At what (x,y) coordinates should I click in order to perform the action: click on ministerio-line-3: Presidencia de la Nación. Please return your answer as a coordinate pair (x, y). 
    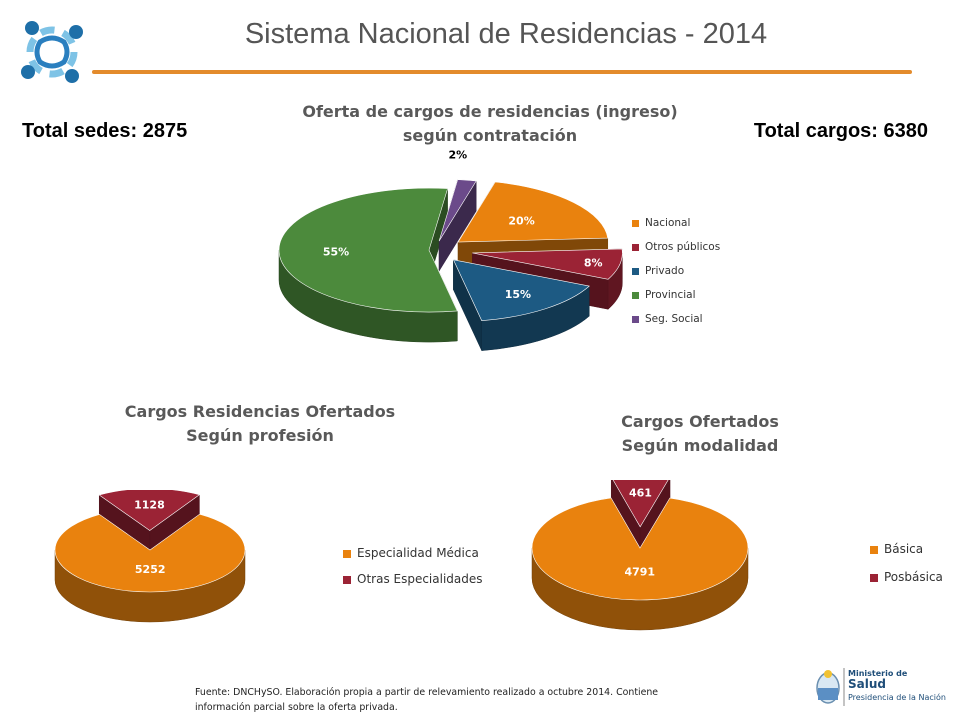
    Looking at the image, I should click on (897, 697).